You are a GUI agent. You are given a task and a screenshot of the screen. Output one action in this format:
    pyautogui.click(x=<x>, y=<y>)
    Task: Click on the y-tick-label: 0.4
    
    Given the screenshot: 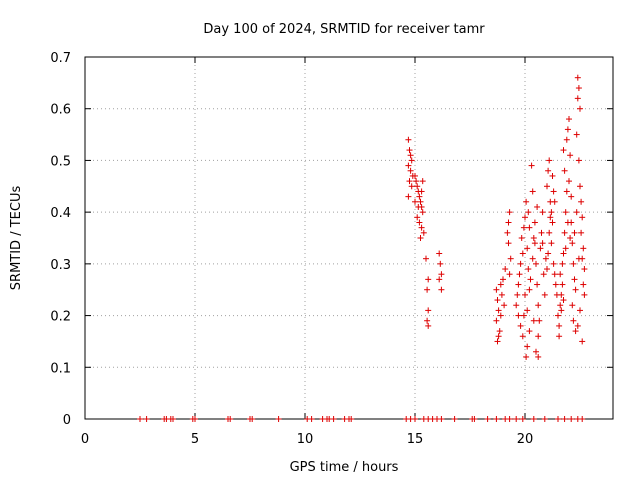 What is the action you would take?
    pyautogui.click(x=60, y=213)
    